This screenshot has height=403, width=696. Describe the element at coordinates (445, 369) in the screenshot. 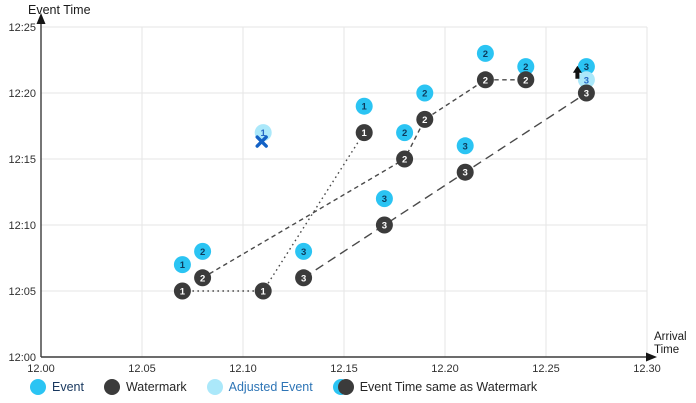

I see `x-tick-label: 12.20` at that location.